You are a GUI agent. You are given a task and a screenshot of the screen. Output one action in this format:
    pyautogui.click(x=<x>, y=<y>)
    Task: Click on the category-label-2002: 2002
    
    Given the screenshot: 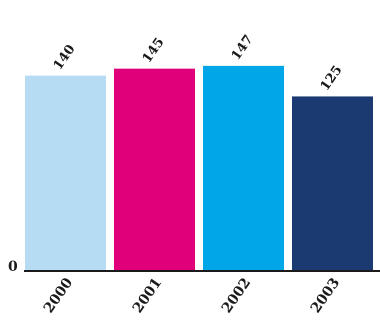 What is the action you would take?
    pyautogui.click(x=236, y=295)
    